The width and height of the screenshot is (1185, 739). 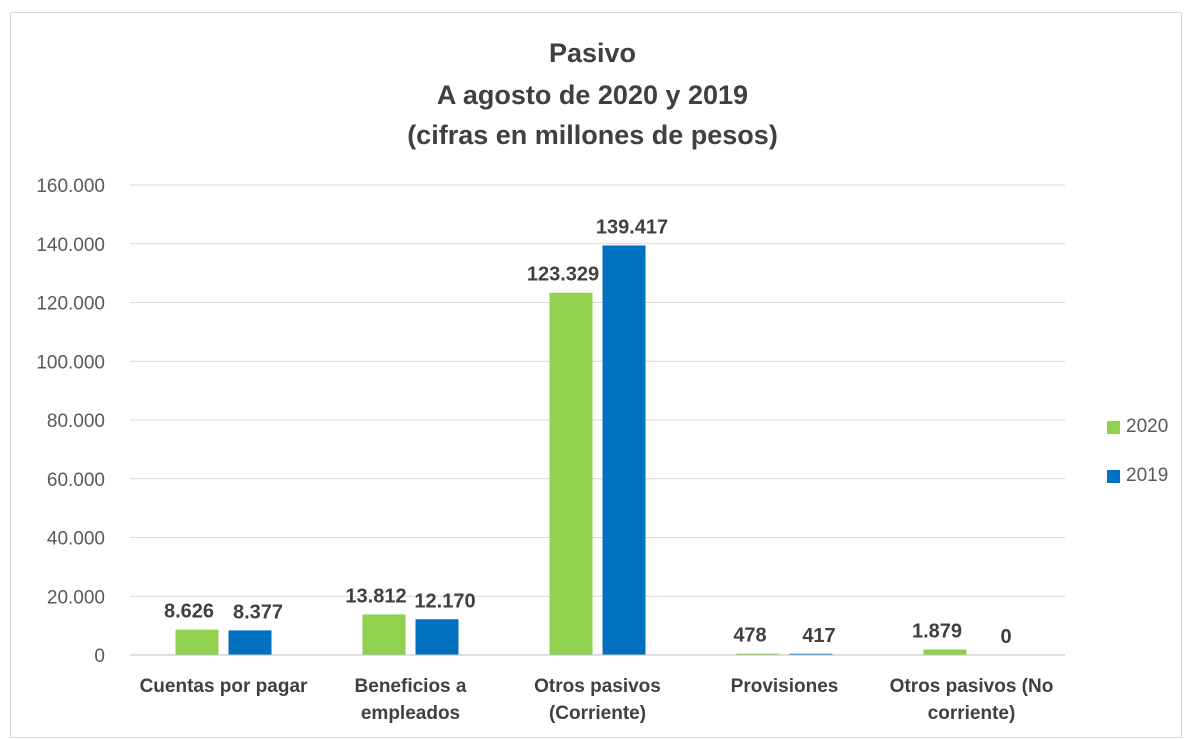 What do you see at coordinates (972, 713) in the screenshot?
I see `x-category-label: corriente)` at bounding box center [972, 713].